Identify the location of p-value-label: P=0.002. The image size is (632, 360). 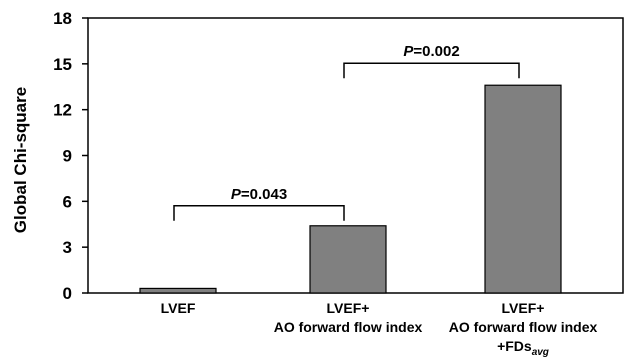
(431, 51).